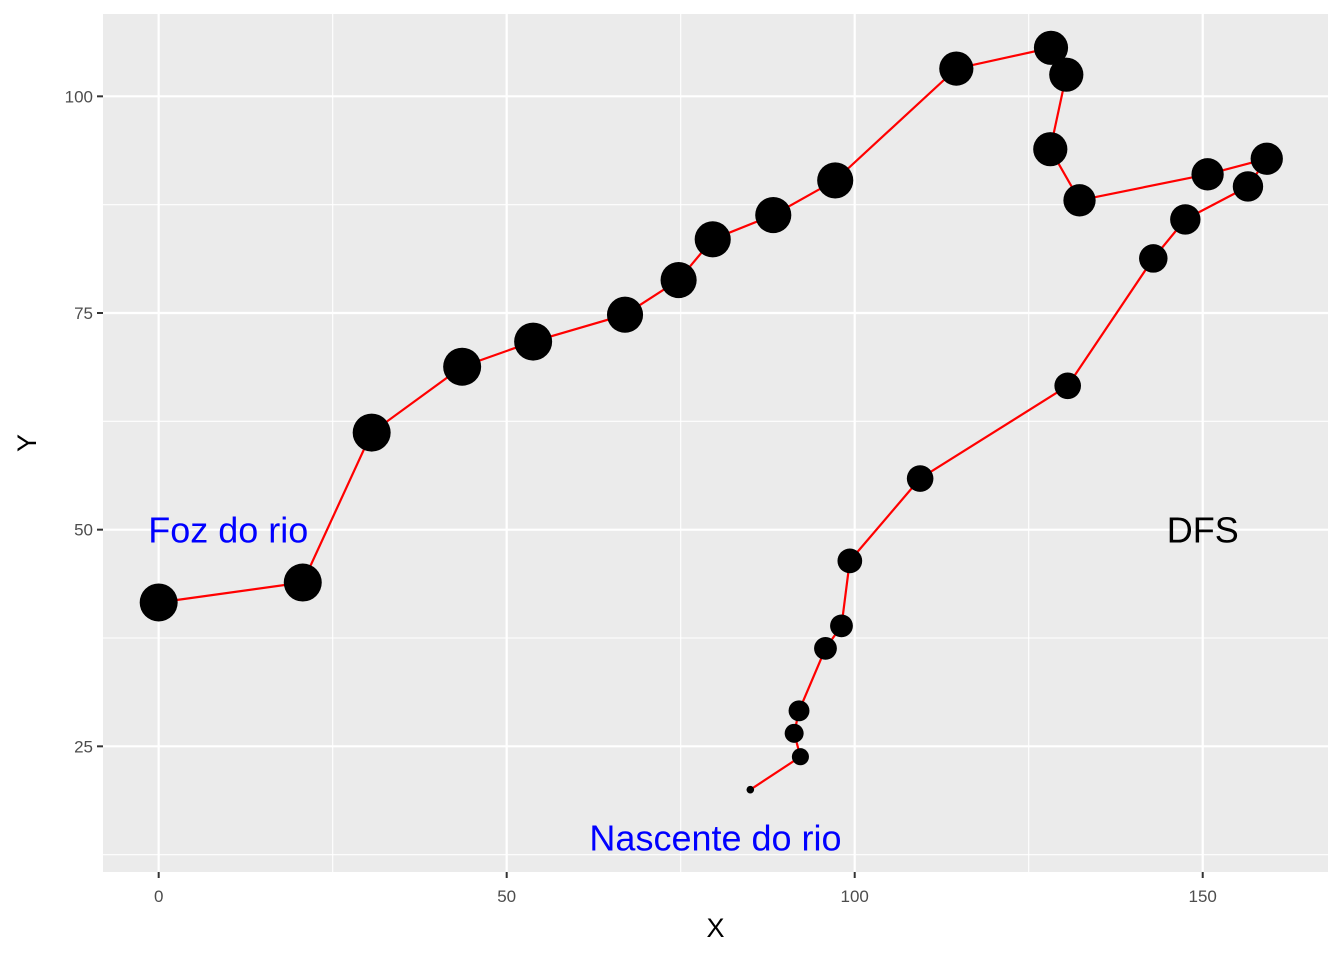 This screenshot has width=1344, height=960. Describe the element at coordinates (79, 421) in the screenshot. I see `y-tick-labels: 25 50 75 100` at that location.